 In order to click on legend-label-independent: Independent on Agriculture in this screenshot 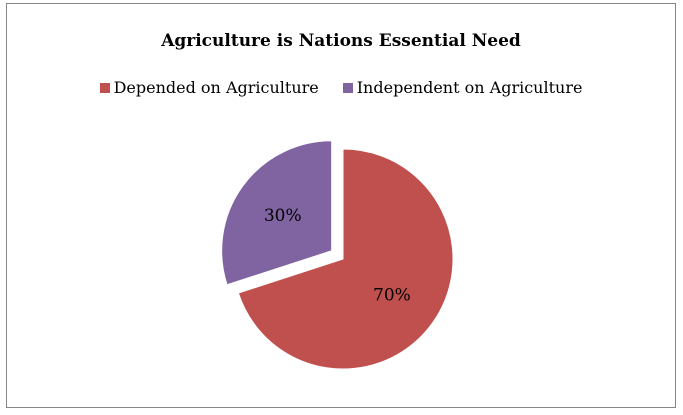, I will do `click(469, 87)`.